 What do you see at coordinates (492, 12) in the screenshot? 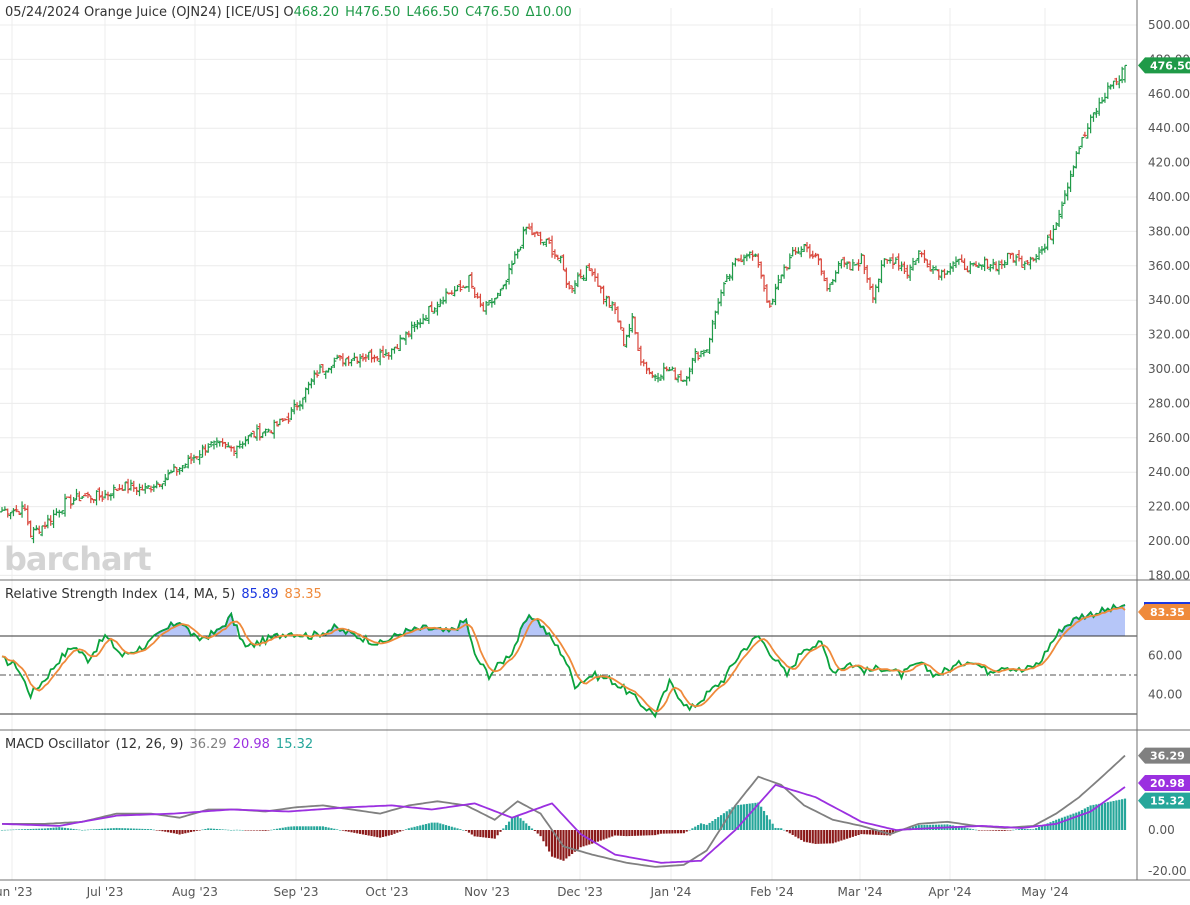
I see `header-close: C476.50` at bounding box center [492, 12].